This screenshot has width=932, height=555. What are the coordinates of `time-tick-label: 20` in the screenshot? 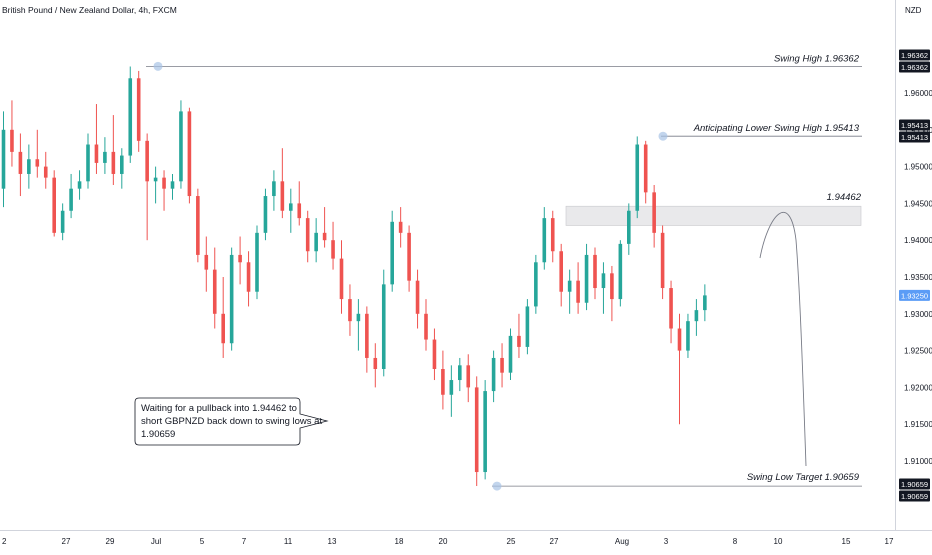 It's located at (443, 541).